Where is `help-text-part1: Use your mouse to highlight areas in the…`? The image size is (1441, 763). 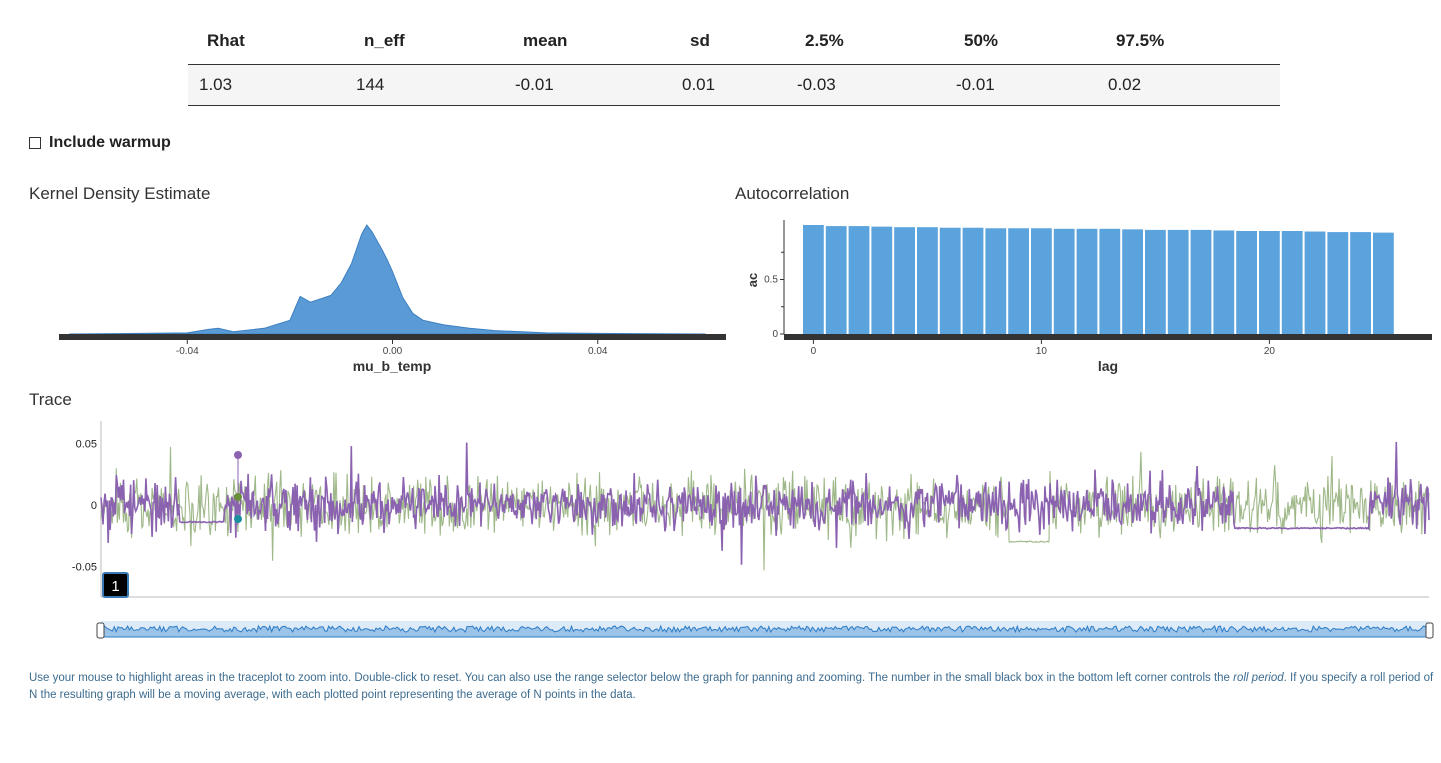 help-text-part1: Use your mouse to highlight areas in the… is located at coordinates (631, 678).